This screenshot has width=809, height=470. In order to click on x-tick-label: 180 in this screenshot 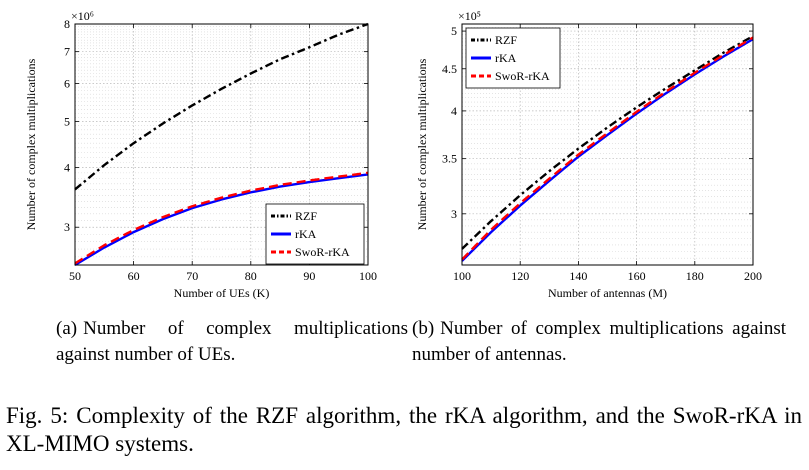, I will do `click(695, 276)`.